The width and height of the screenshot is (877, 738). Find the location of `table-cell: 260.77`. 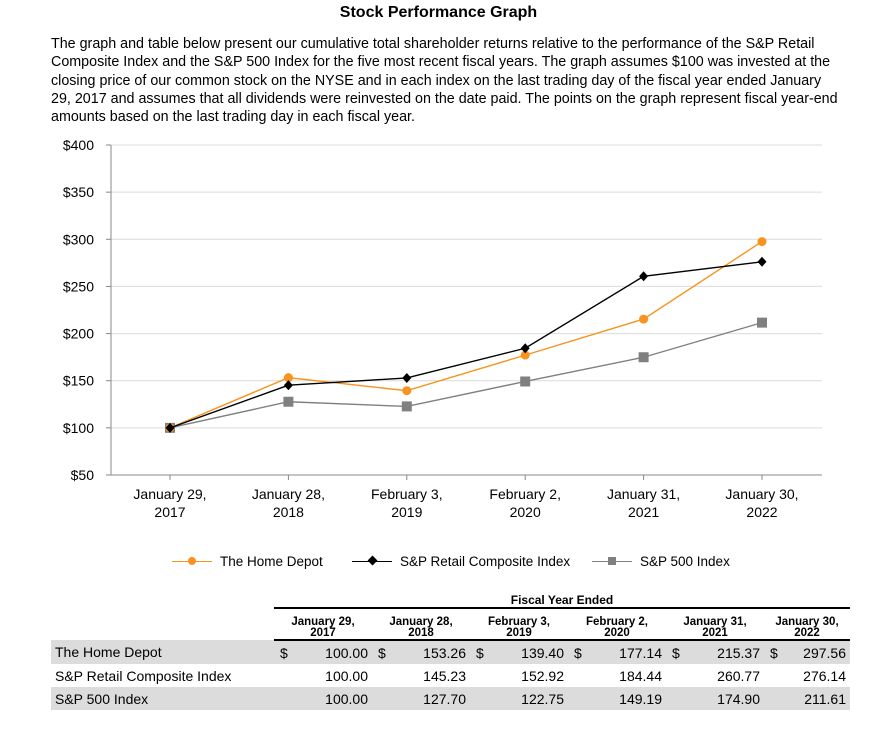

table-cell: 260.77 is located at coordinates (738, 675).